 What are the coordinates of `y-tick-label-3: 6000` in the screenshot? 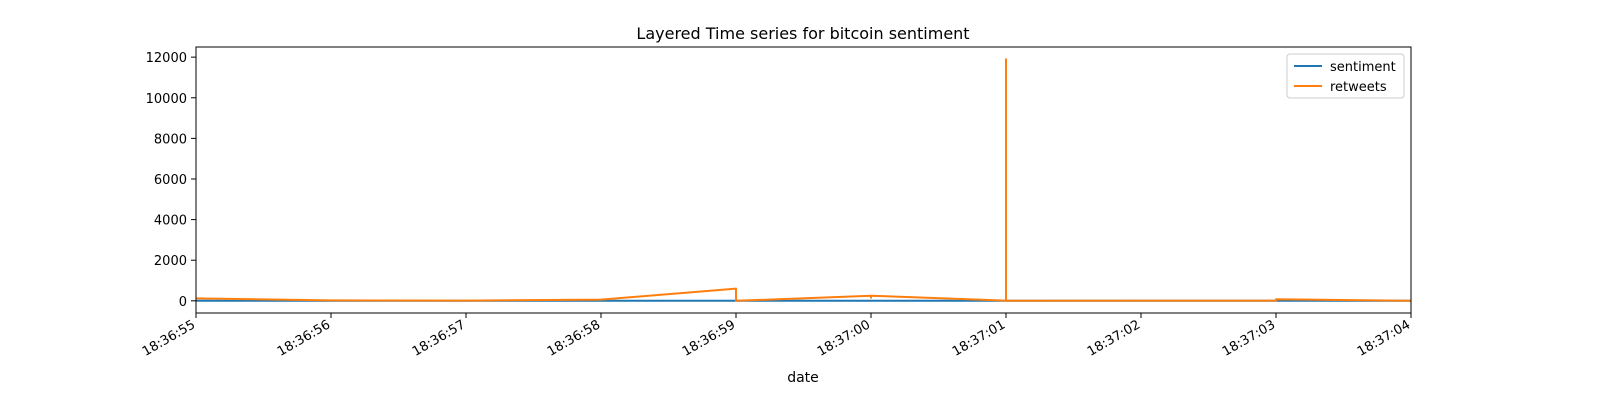 It's located at (170, 180).